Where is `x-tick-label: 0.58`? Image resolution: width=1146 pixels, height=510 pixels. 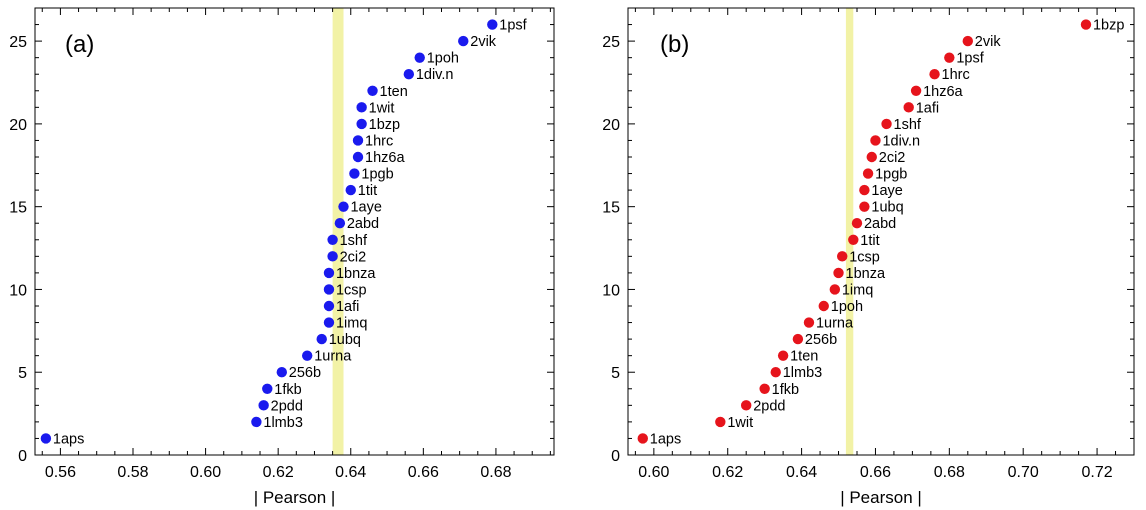 x-tick-label: 0.58 is located at coordinates (132, 472).